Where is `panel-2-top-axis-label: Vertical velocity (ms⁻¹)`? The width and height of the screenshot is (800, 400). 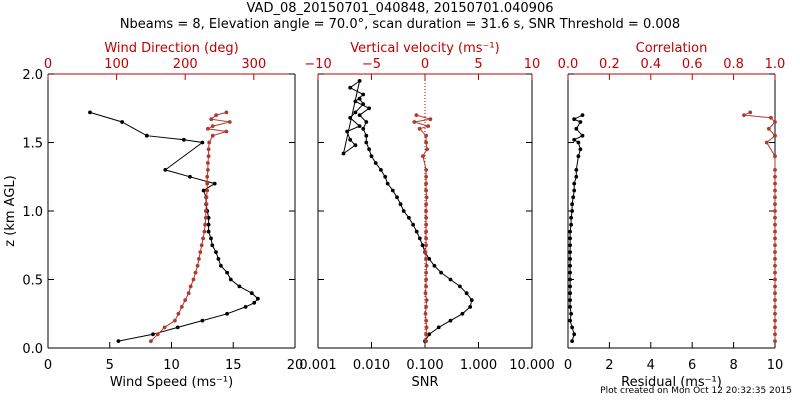
panel-2-top-axis-label: Vertical velocity (ms⁻¹) is located at coordinates (424, 48).